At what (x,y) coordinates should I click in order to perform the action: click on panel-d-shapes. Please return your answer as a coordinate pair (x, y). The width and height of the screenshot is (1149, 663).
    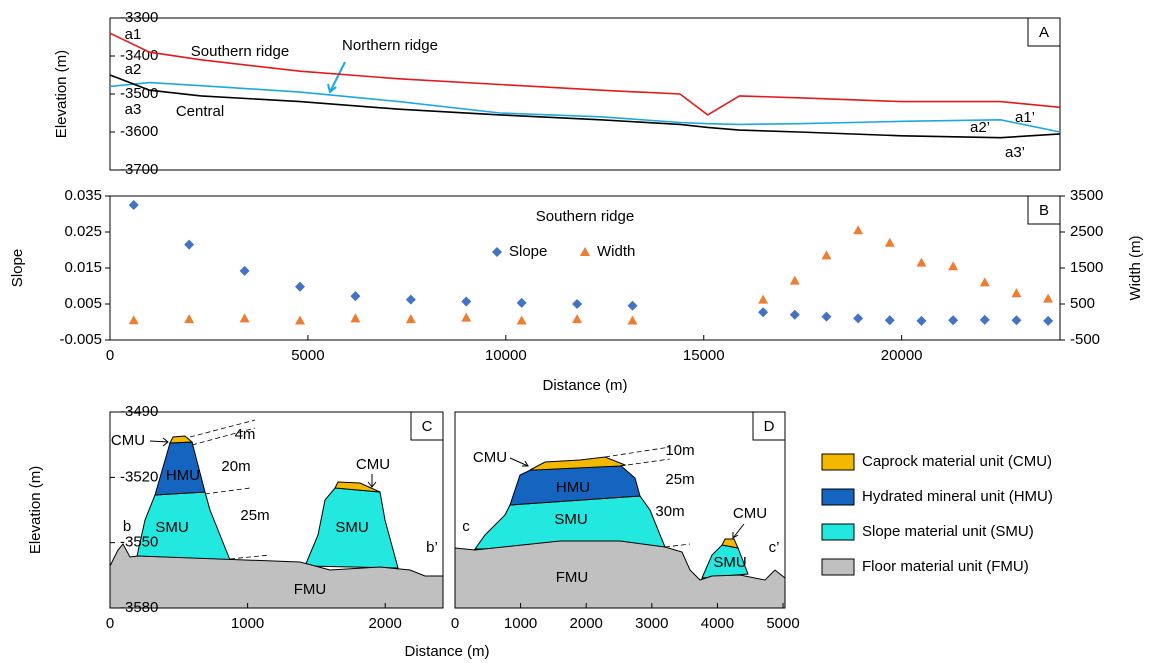
    Looking at the image, I should click on (620, 527).